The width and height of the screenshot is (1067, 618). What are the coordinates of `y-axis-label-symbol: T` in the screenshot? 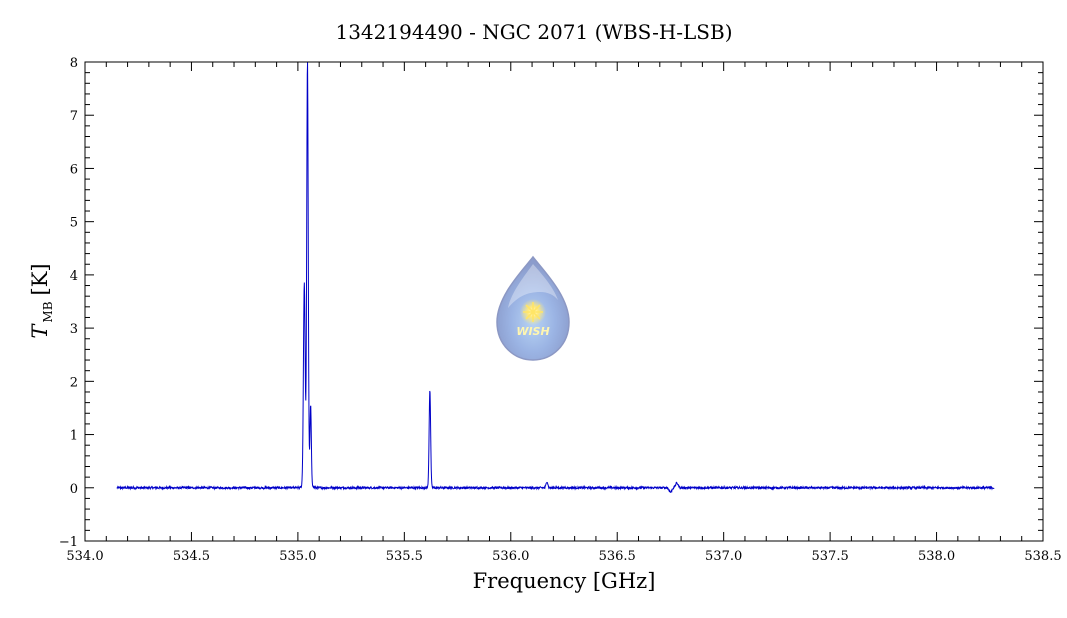 It's located at (40, 331).